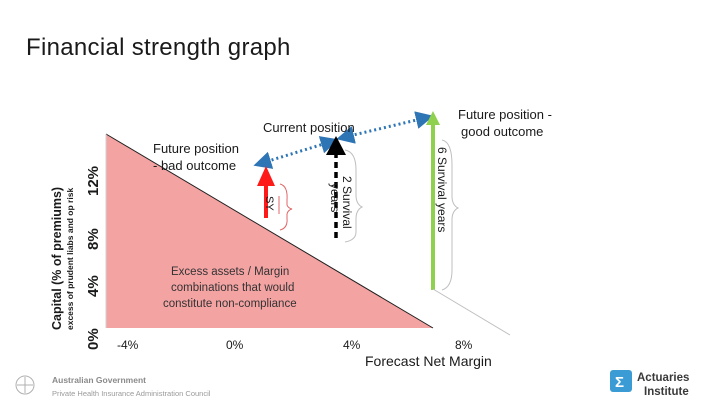 The width and height of the screenshot is (720, 405). What do you see at coordinates (194, 165) in the screenshot?
I see `bad-outcome-label-line2: - bad outcome` at bounding box center [194, 165].